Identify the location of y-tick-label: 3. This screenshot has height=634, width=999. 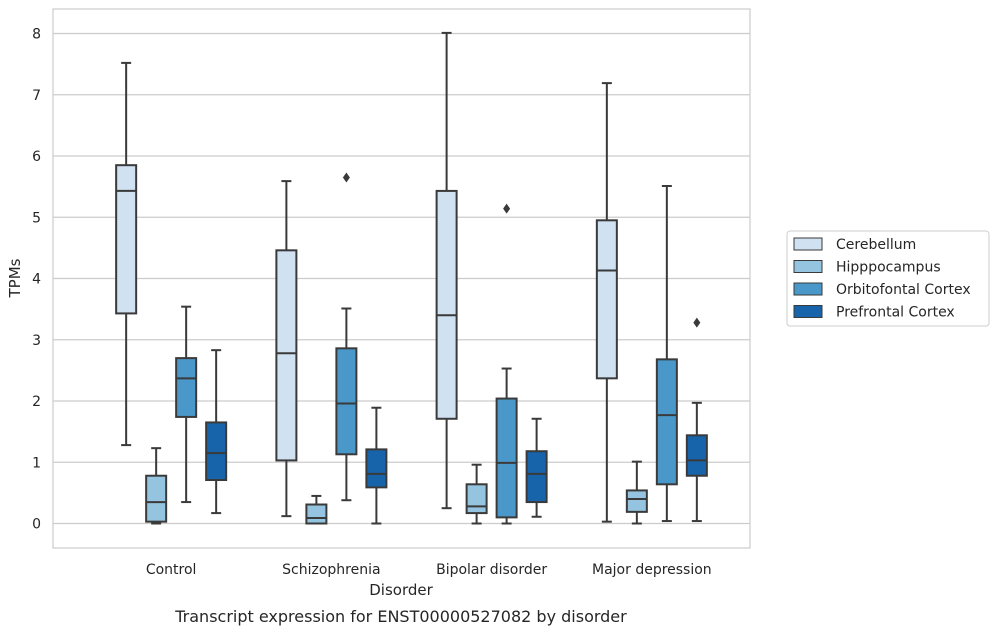
(36, 341).